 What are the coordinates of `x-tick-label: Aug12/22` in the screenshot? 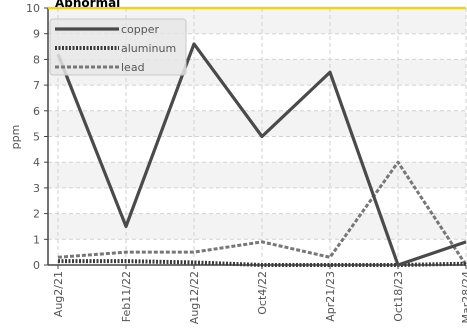 It's located at (194, 297).